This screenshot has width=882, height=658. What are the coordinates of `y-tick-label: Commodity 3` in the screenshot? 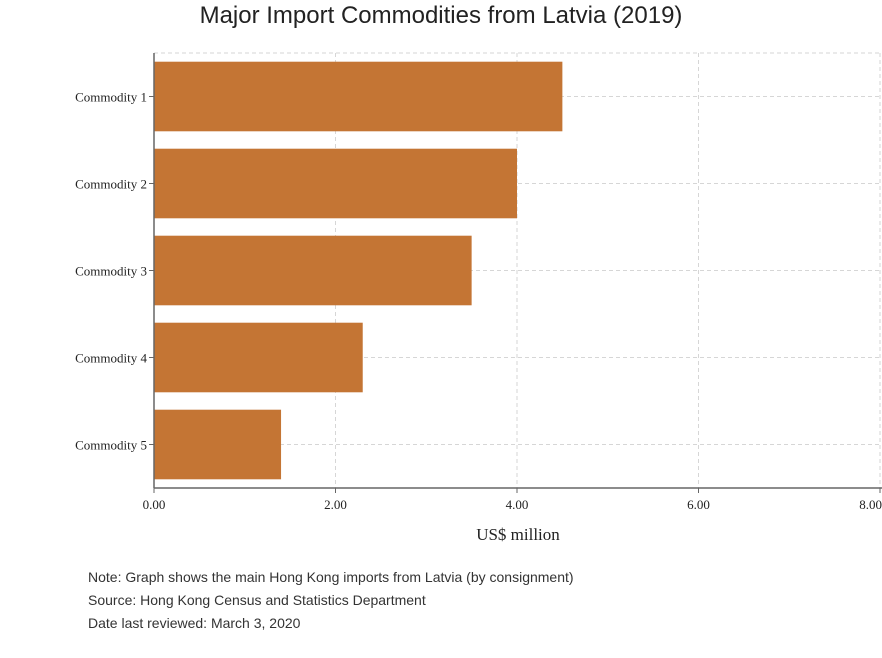 It's located at (111, 271).